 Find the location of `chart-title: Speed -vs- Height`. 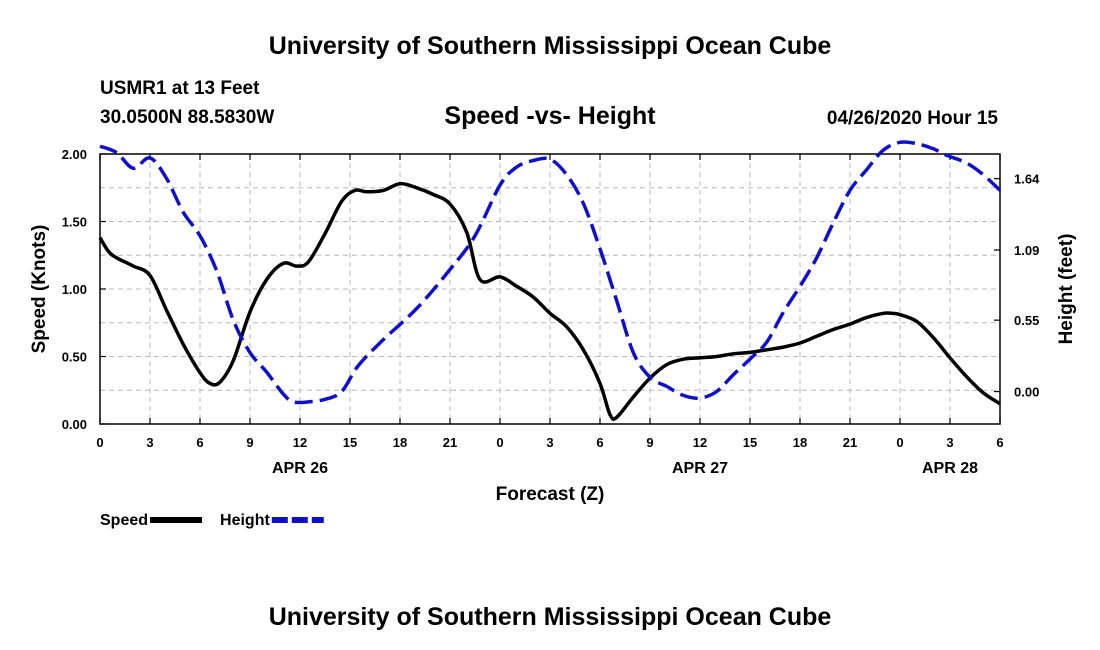

chart-title: Speed -vs- Height is located at coordinates (550, 116).